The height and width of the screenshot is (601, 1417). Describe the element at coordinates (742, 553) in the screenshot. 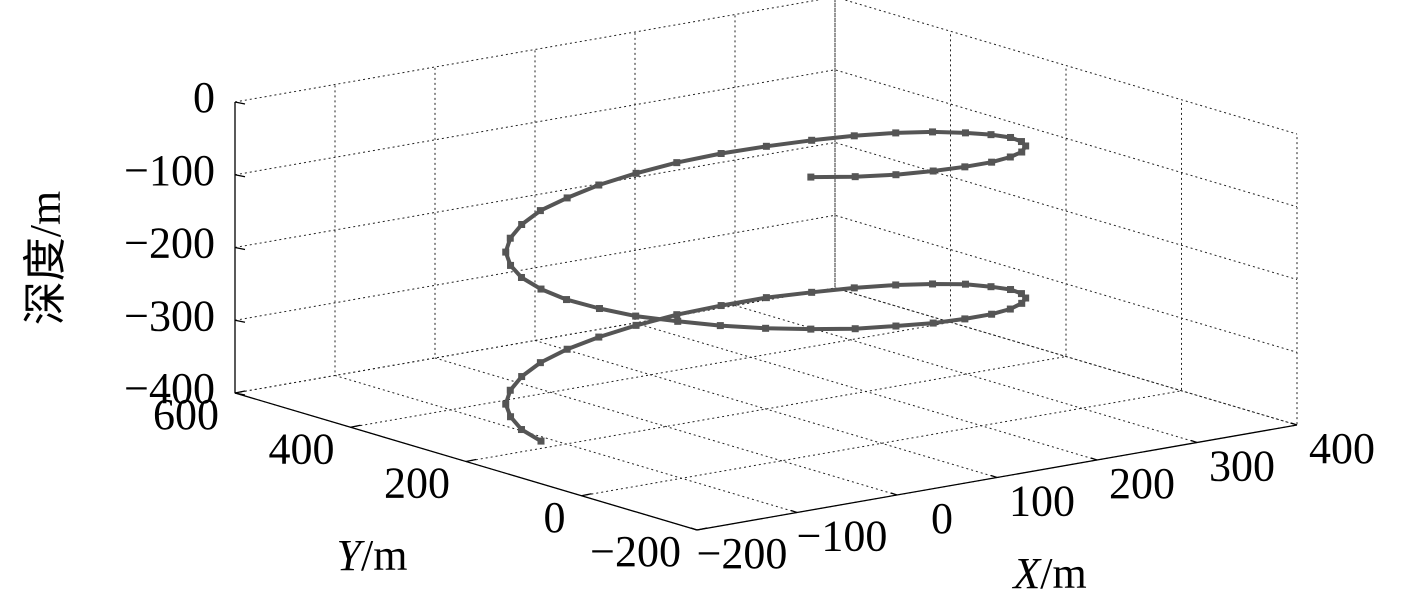

I see `x-tick-label: −200` at that location.